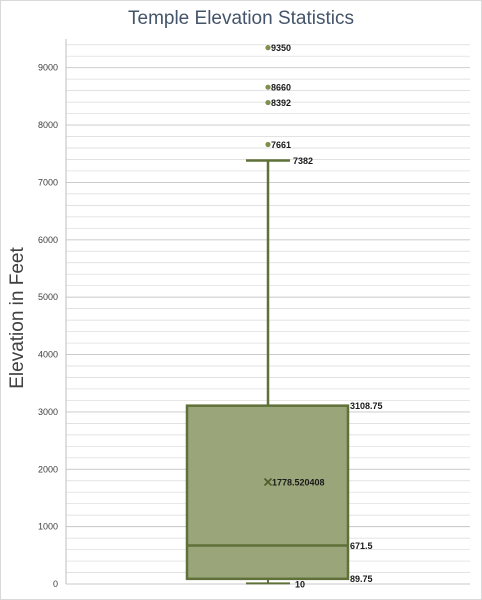 This screenshot has height=600, width=482. What do you see at coordinates (48, 469) in the screenshot?
I see `y-tick-label: 2000` at bounding box center [48, 469].